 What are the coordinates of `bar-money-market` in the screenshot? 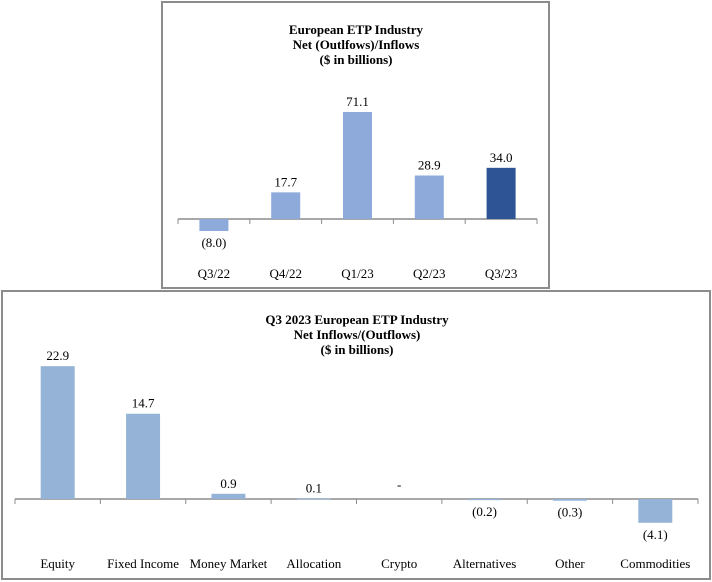 It's located at (228, 496).